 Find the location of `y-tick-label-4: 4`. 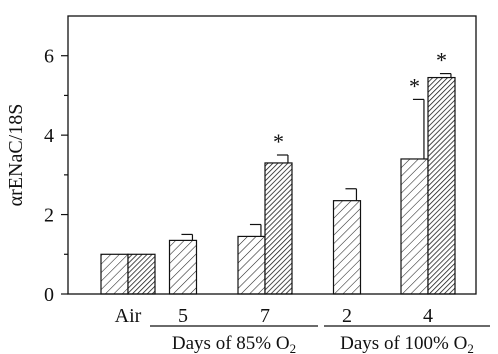

y-tick-label-4: 4 is located at coordinates (49, 136).